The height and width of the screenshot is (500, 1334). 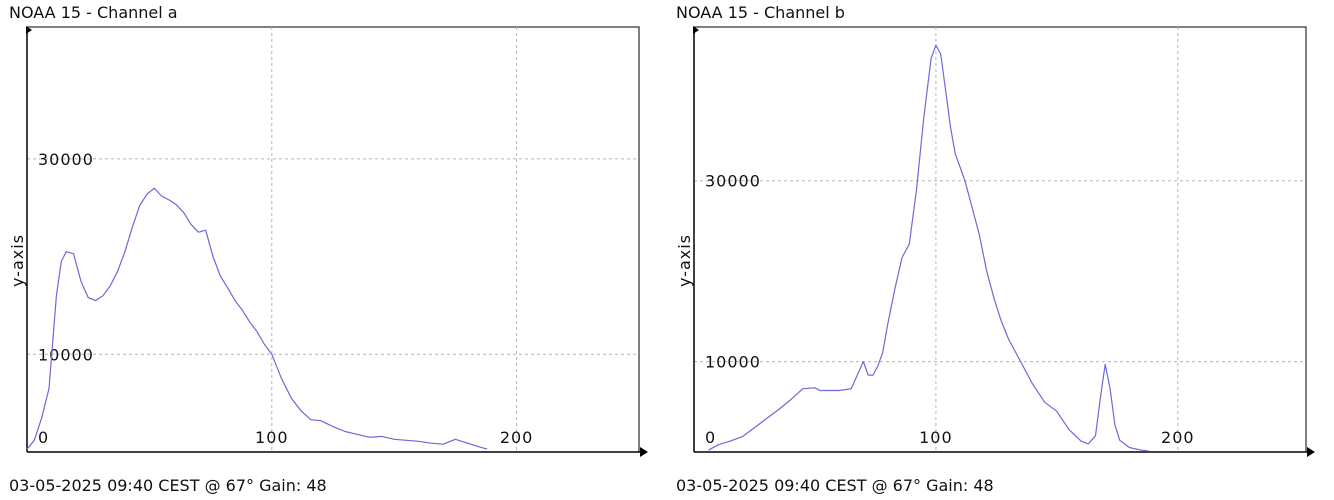 What do you see at coordinates (760, 12) in the screenshot?
I see `chart-title: NOAA 15 - Channel b` at bounding box center [760, 12].